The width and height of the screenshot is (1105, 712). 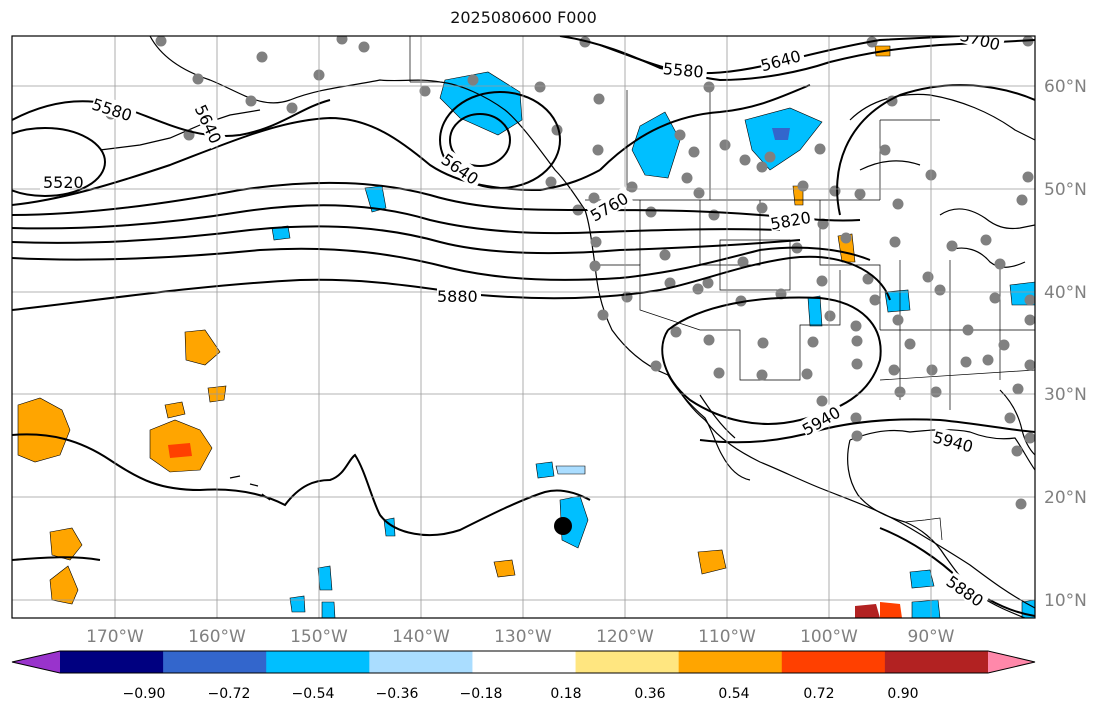 I want to click on cb-tick-label: −0.18, so click(x=481, y=694).